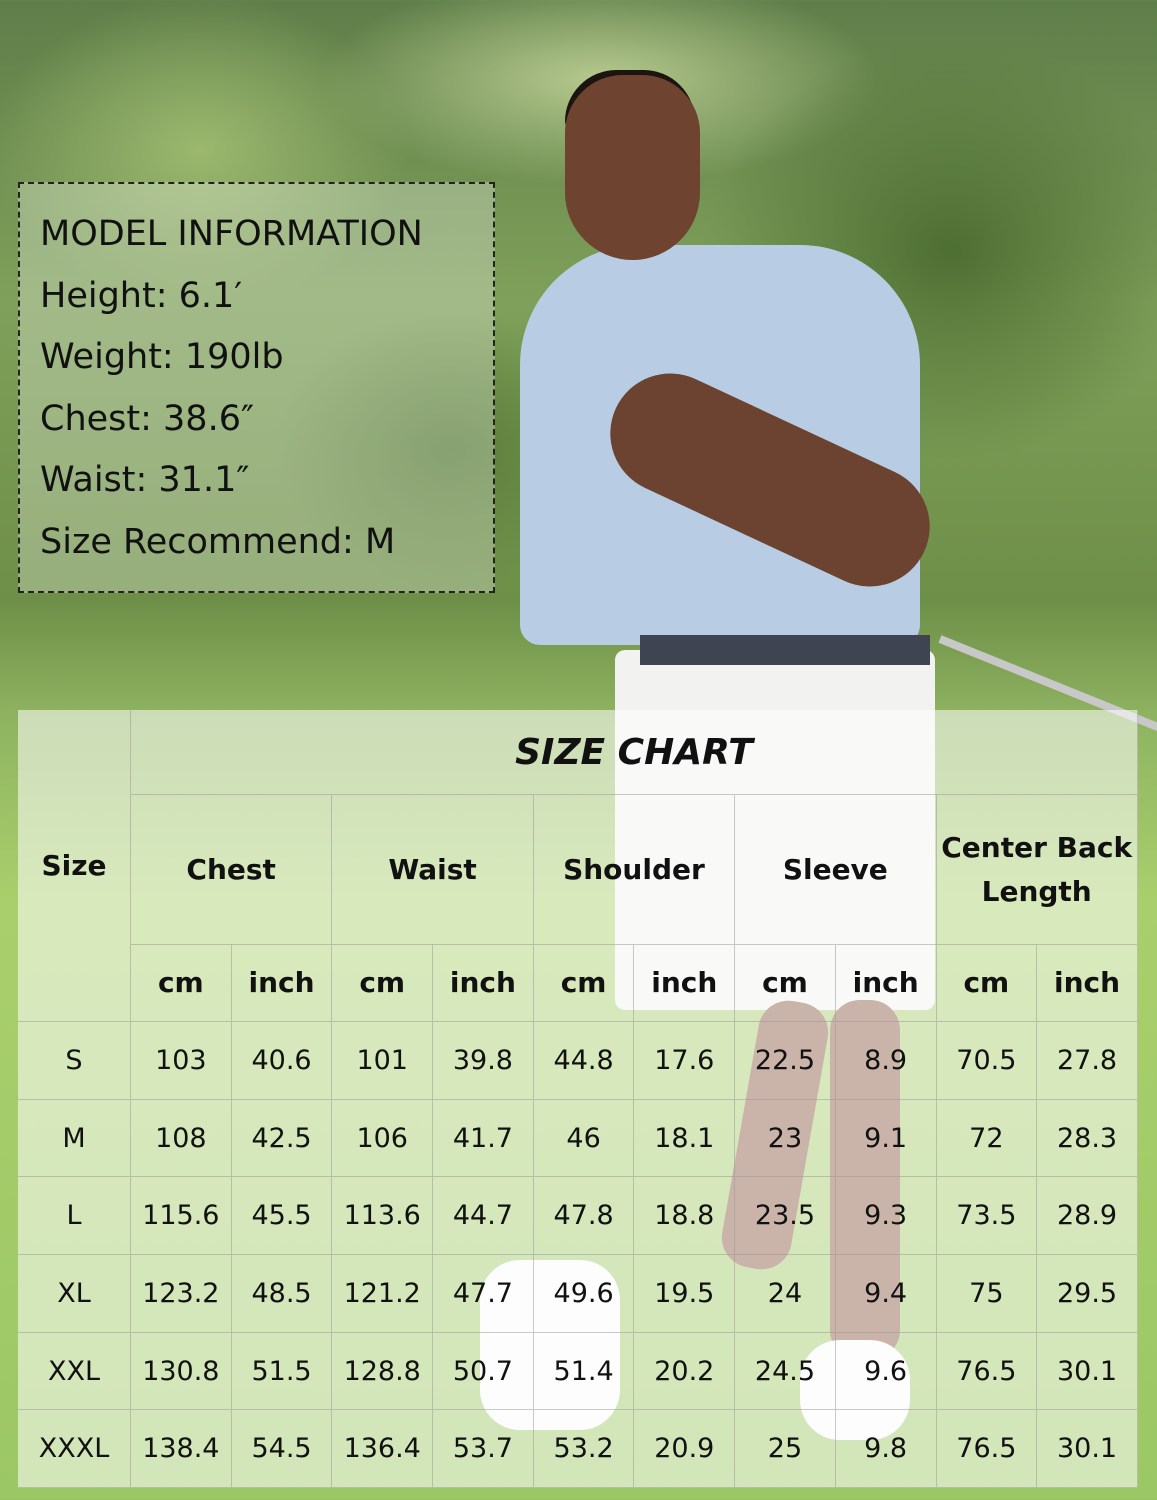  Describe the element at coordinates (218, 541) in the screenshot. I see `model-size-recommend: Size Recommend: M` at that location.